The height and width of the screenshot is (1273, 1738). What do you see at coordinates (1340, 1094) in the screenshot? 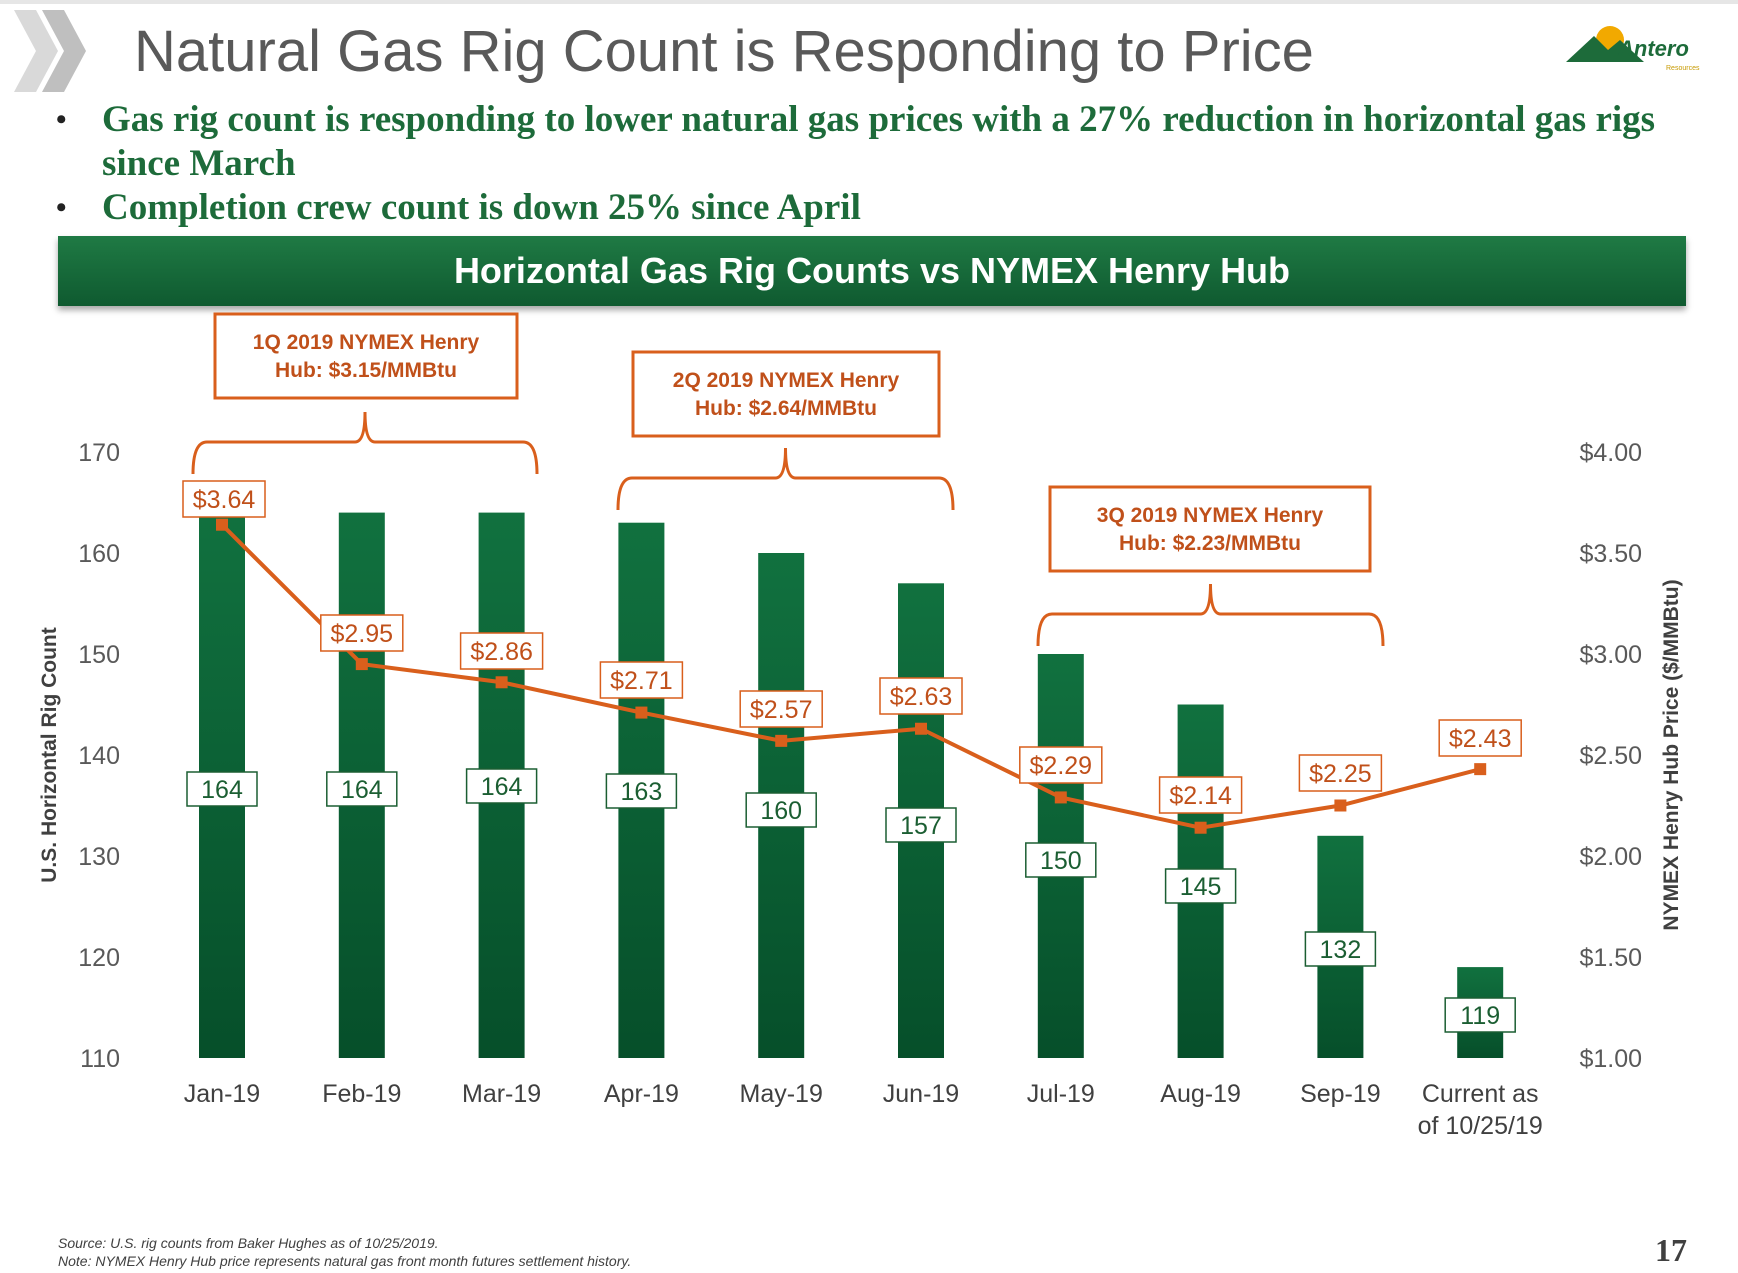
I see `x-axis-tick-label: Sep-19` at bounding box center [1340, 1094].